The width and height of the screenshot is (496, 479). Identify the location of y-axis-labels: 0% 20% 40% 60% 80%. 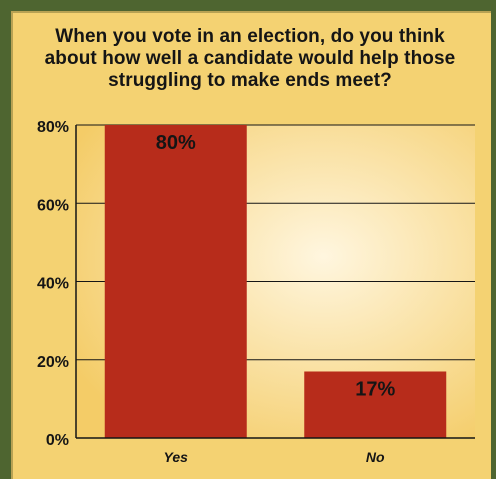
(53, 284).